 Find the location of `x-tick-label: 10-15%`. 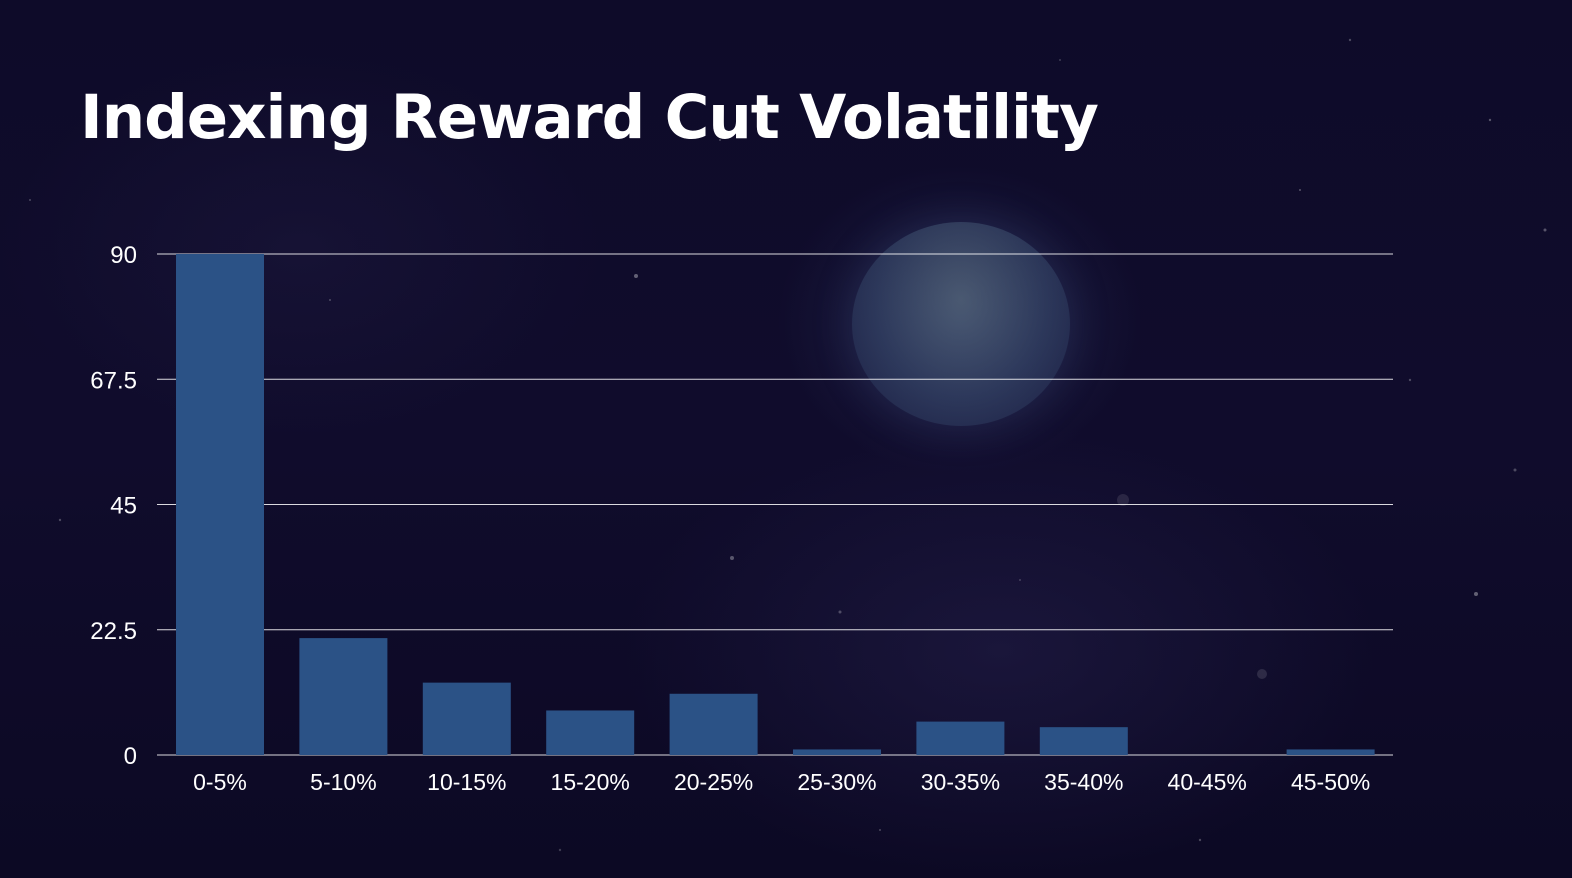

x-tick-label: 10-15% is located at coordinates (466, 782).